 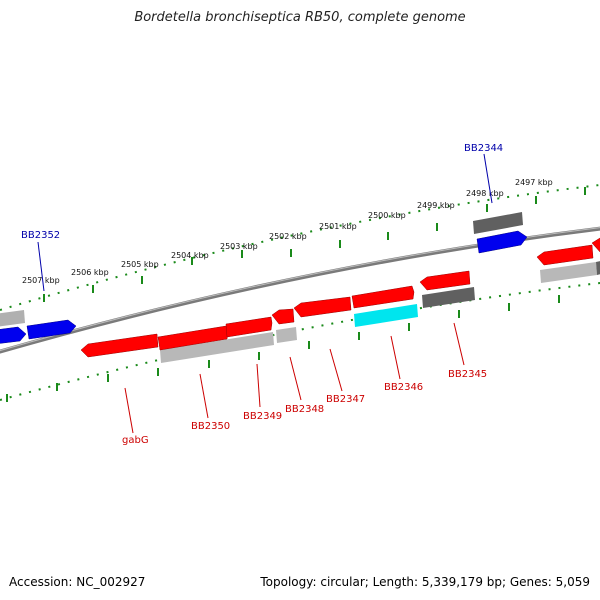 I want to click on gene-label-bb2345: BB2345, so click(x=467, y=374).